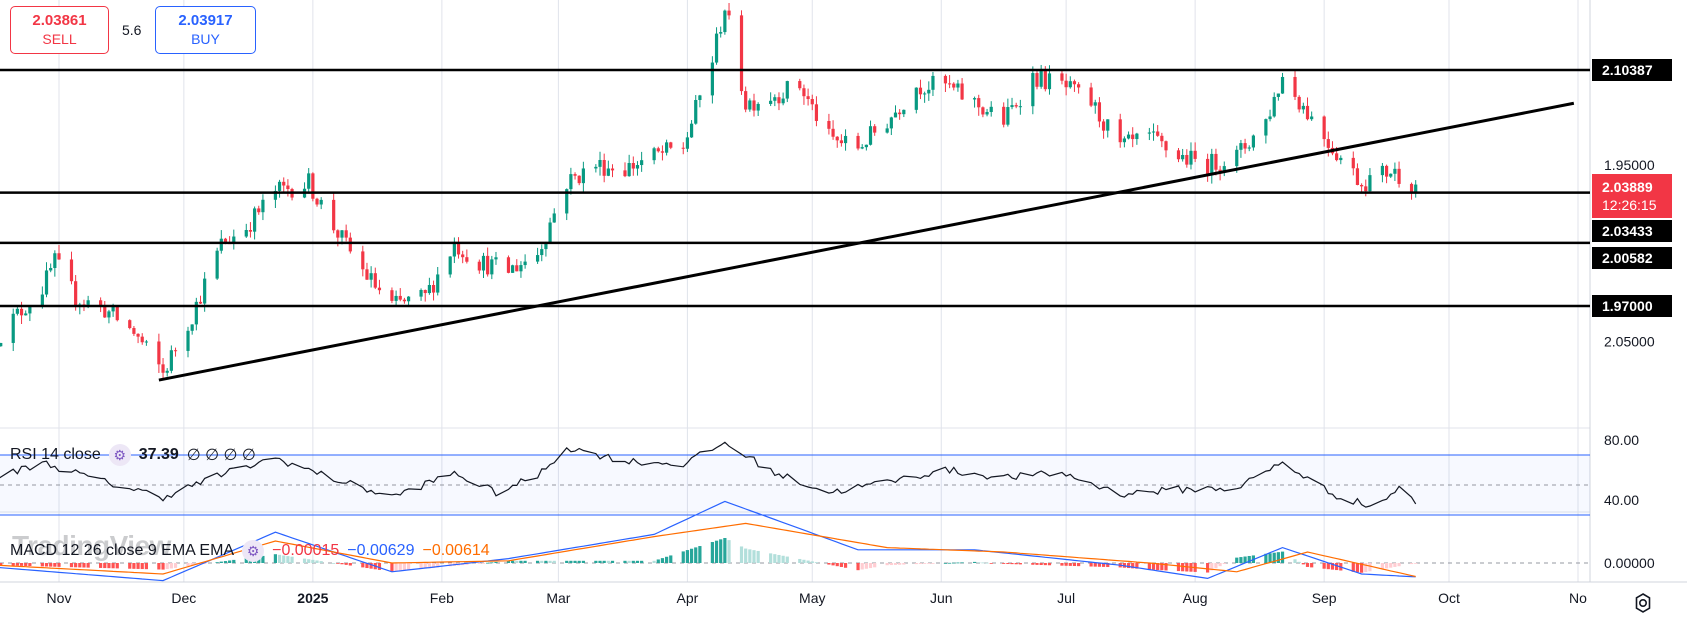  I want to click on chart-settings-icon, so click(1643, 603).